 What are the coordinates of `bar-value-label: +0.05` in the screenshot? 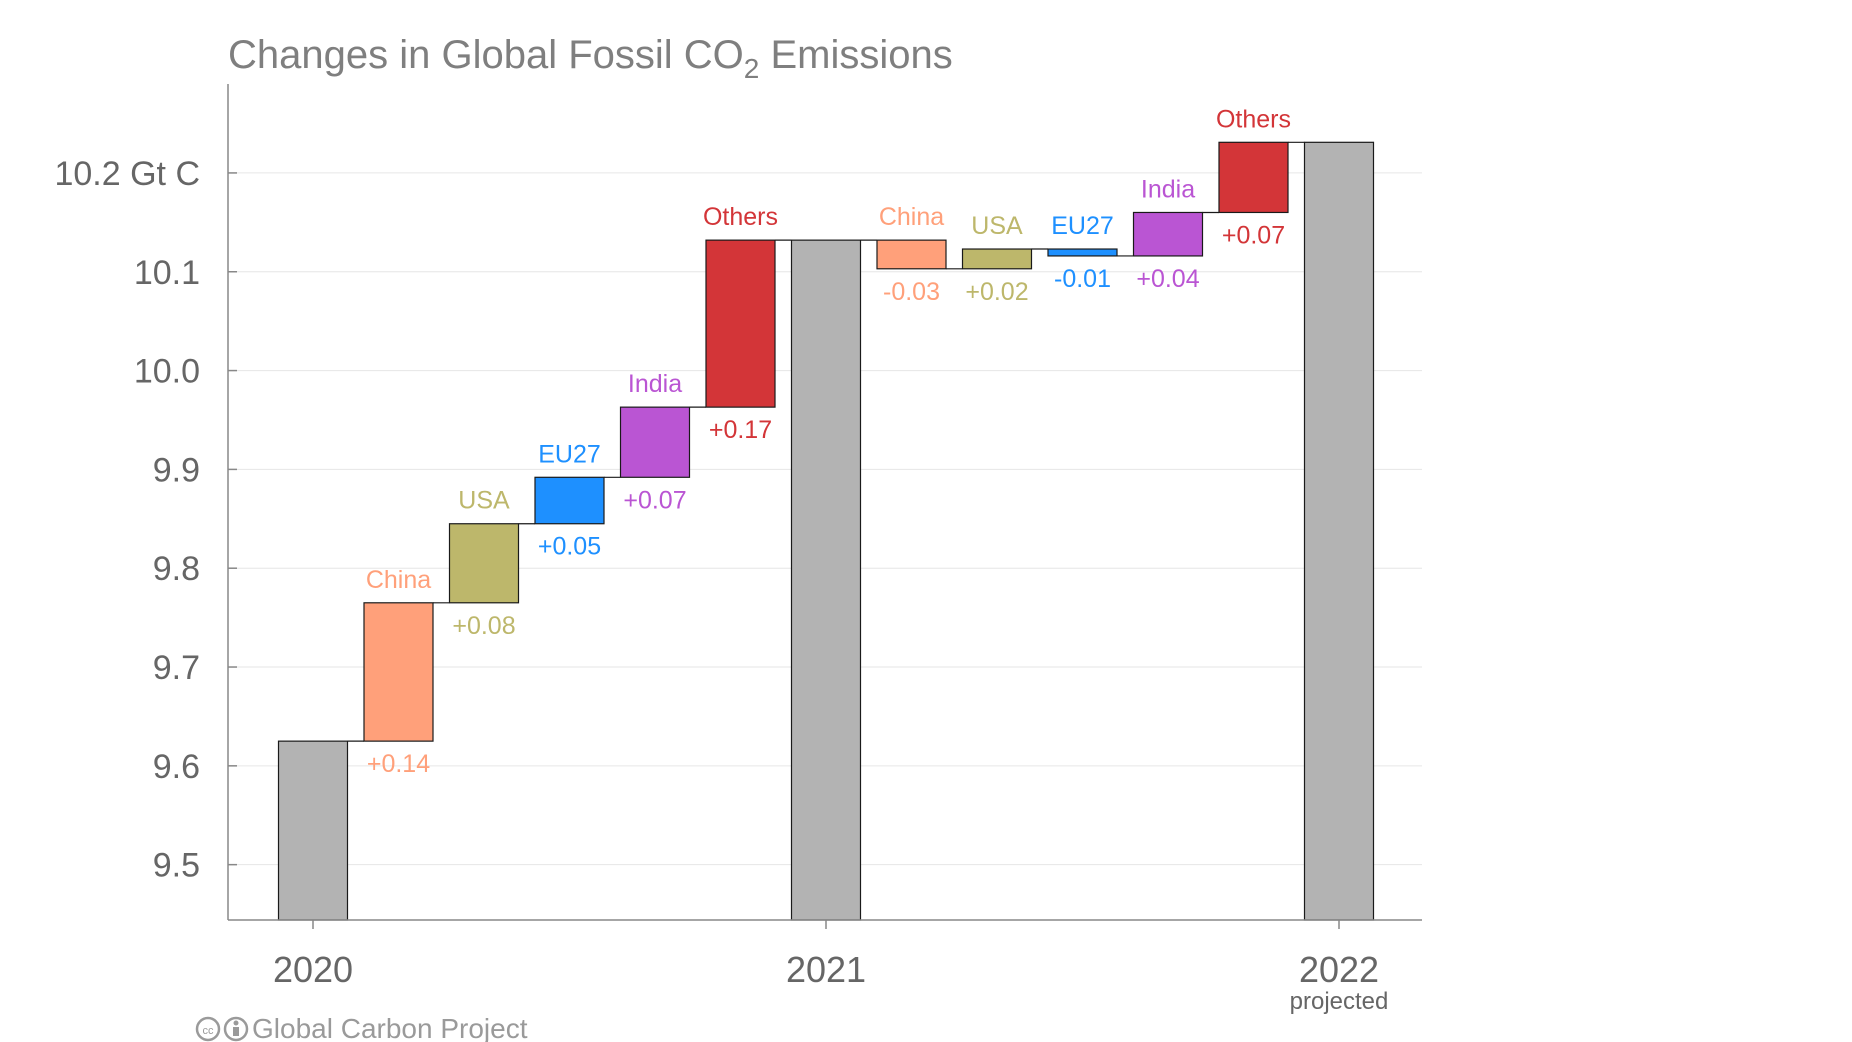 It's located at (569, 547).